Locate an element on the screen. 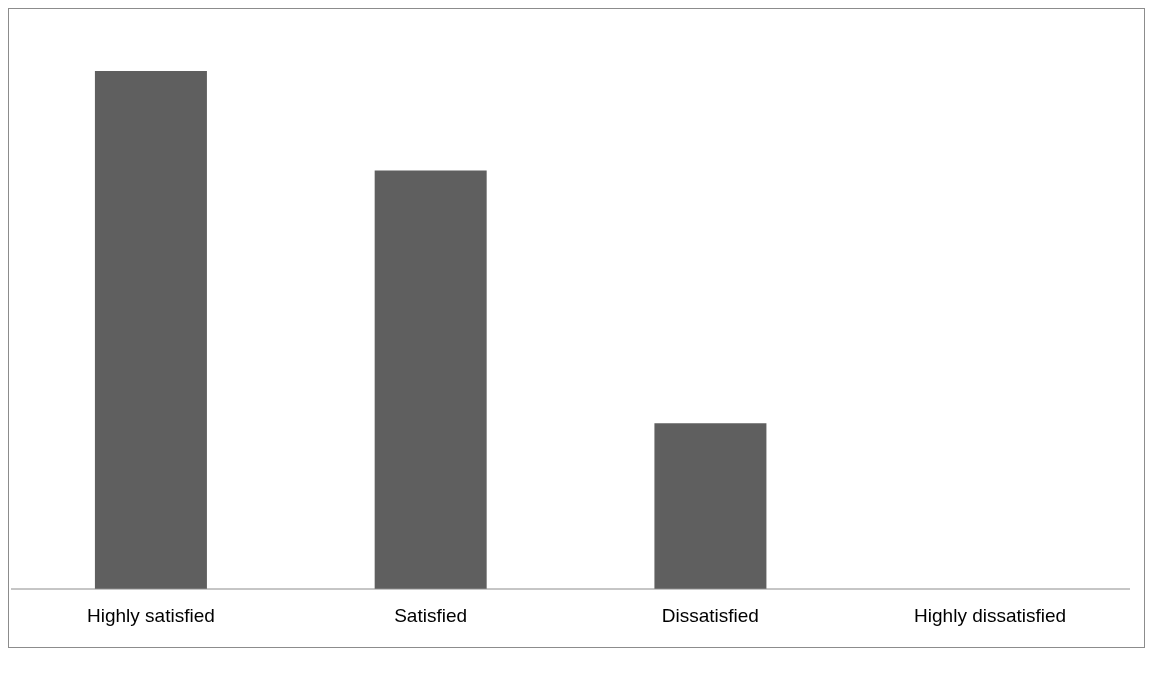  x-tick-label: Dissatisfied is located at coordinates (710, 616).